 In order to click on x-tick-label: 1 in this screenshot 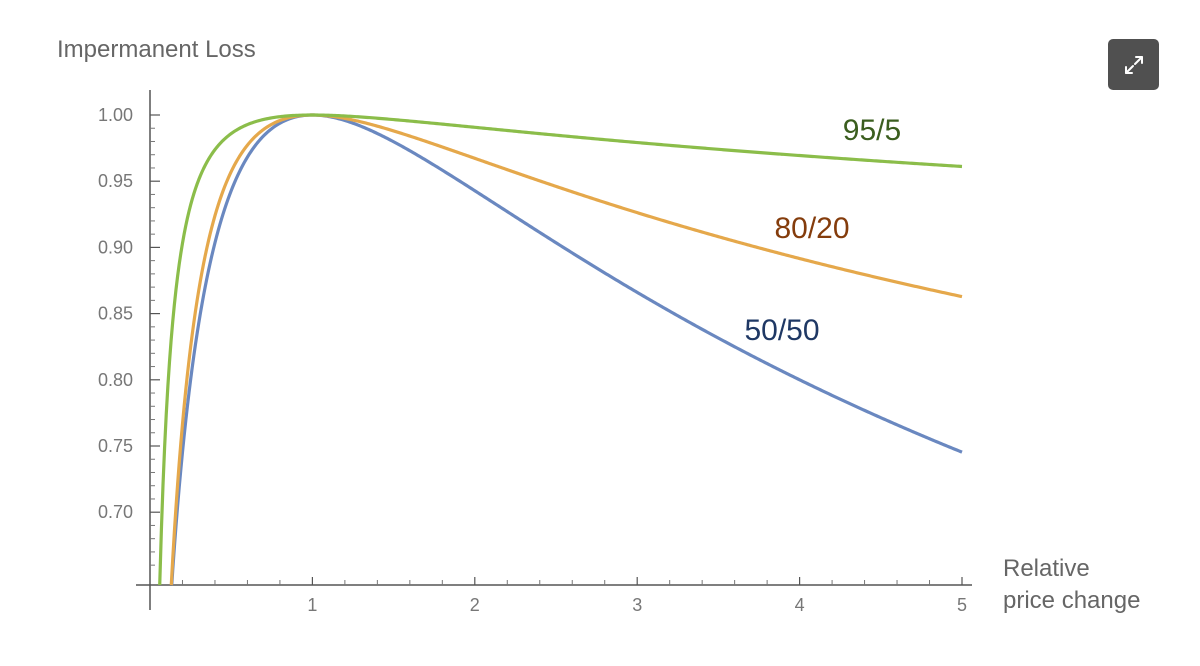, I will do `click(312, 605)`.